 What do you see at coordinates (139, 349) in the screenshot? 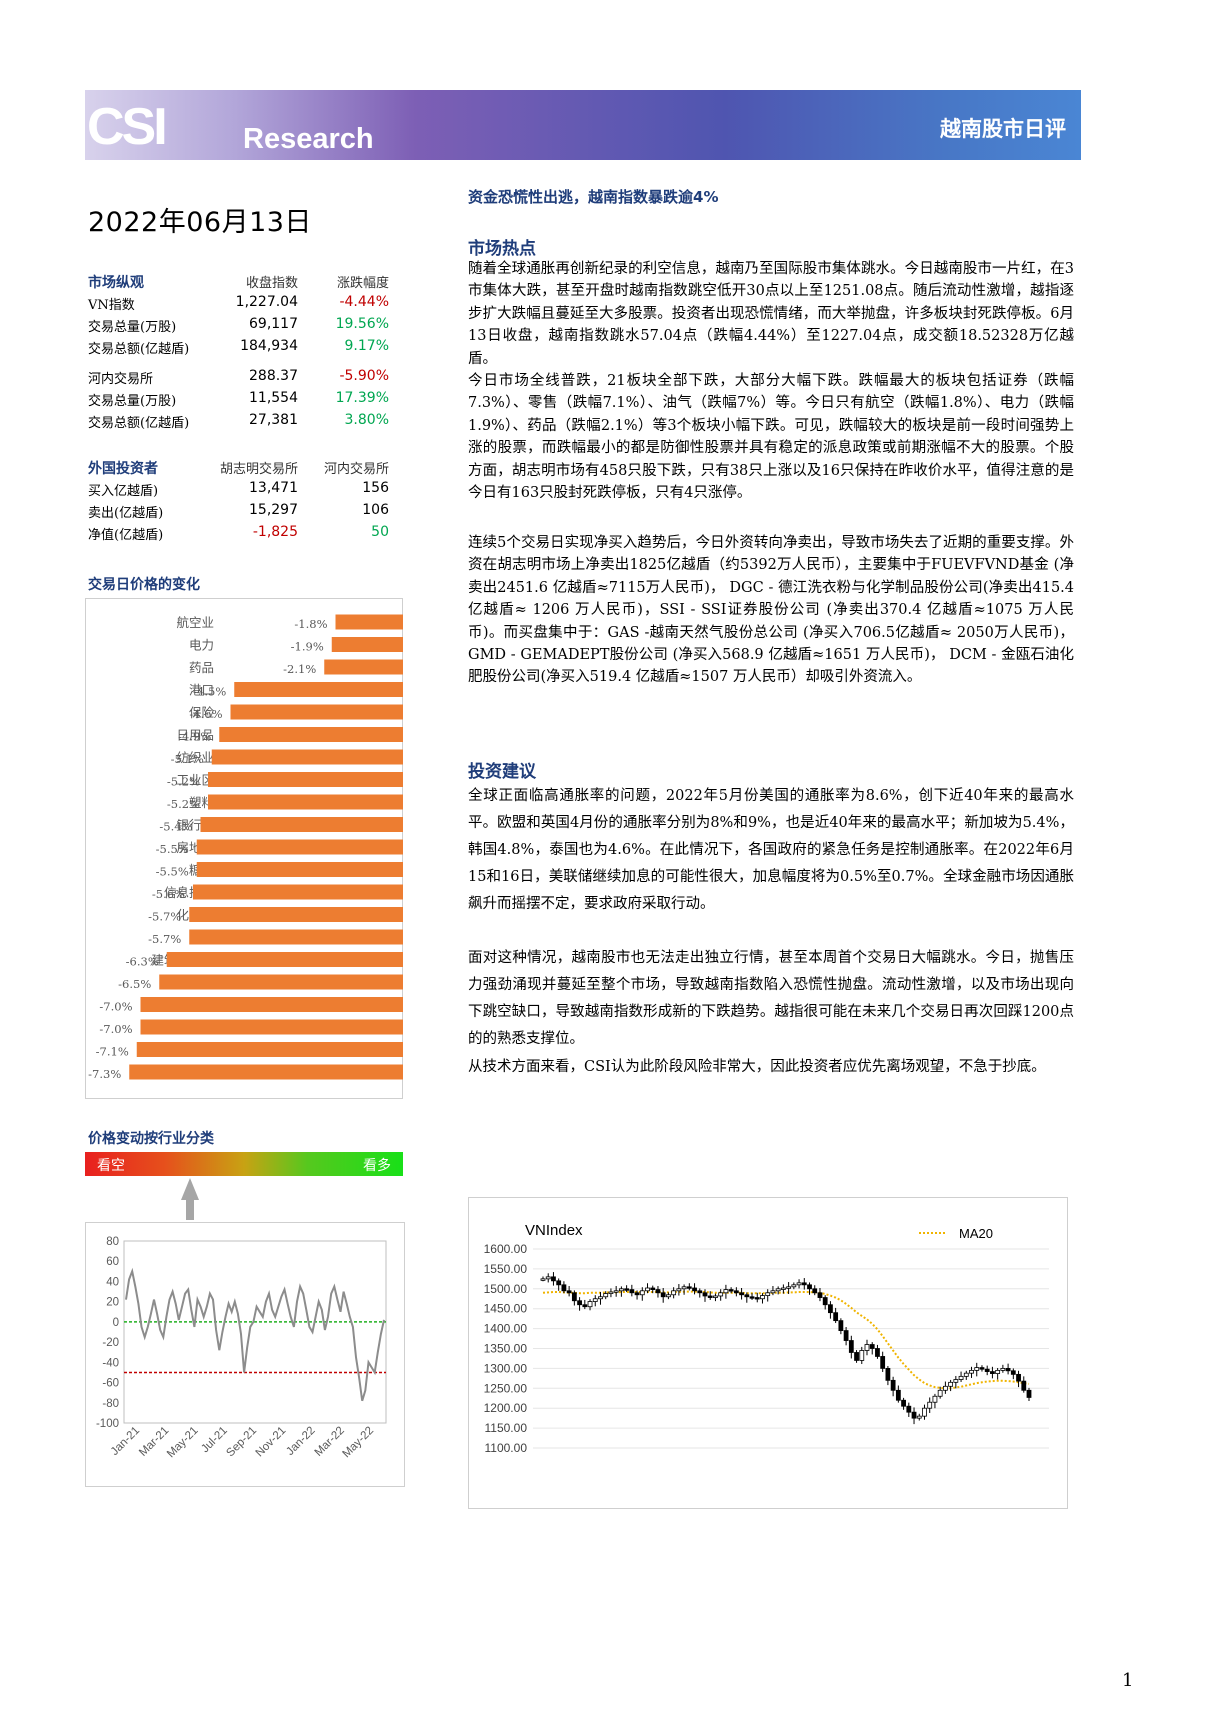
I see `row-label: 交易总额(亿越盾)` at bounding box center [139, 349].